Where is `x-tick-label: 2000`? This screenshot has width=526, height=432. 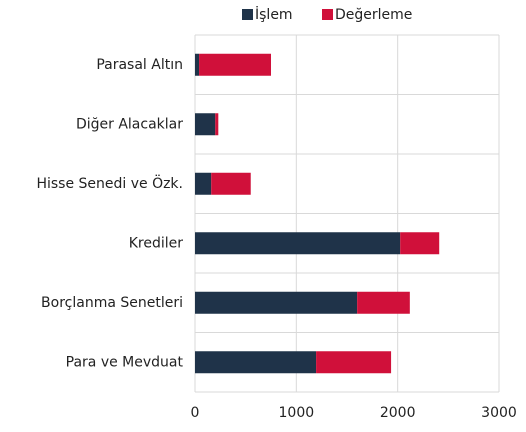 x-tick-label: 2000 is located at coordinates (398, 413).